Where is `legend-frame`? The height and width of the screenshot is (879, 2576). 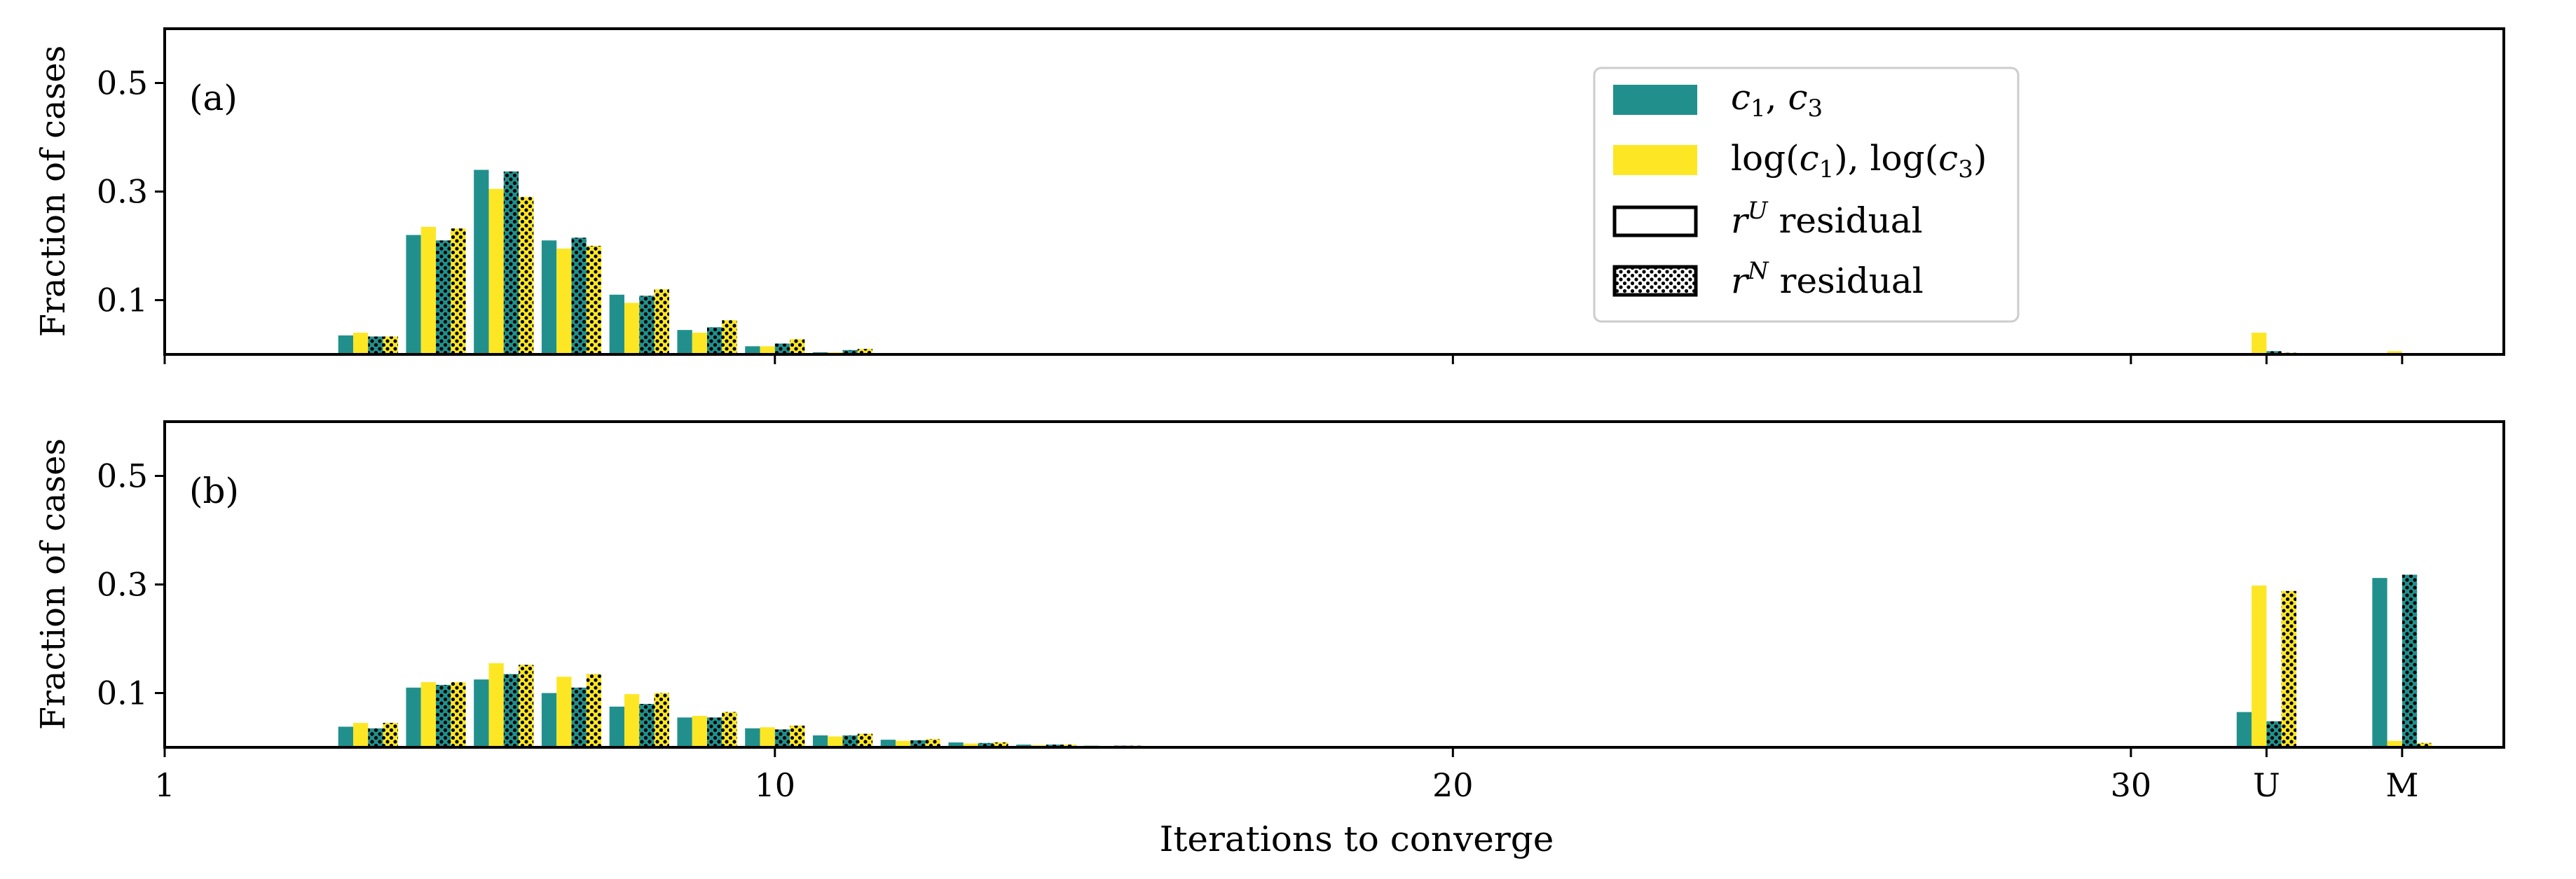
legend-frame is located at coordinates (1807, 195).